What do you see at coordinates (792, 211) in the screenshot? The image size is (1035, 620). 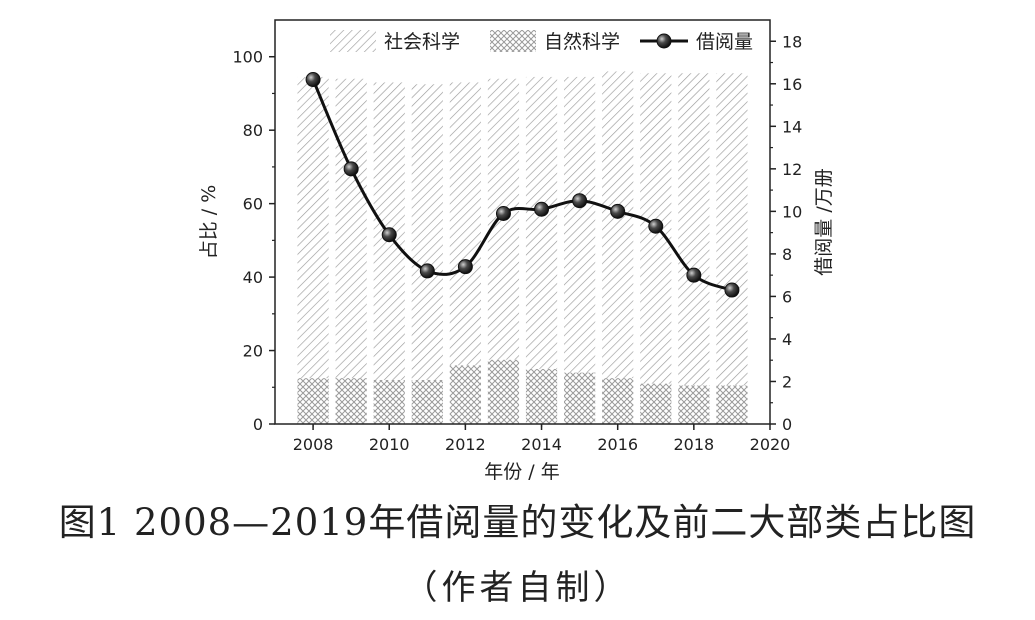 I see `y-right-tick-label: 10` at bounding box center [792, 211].